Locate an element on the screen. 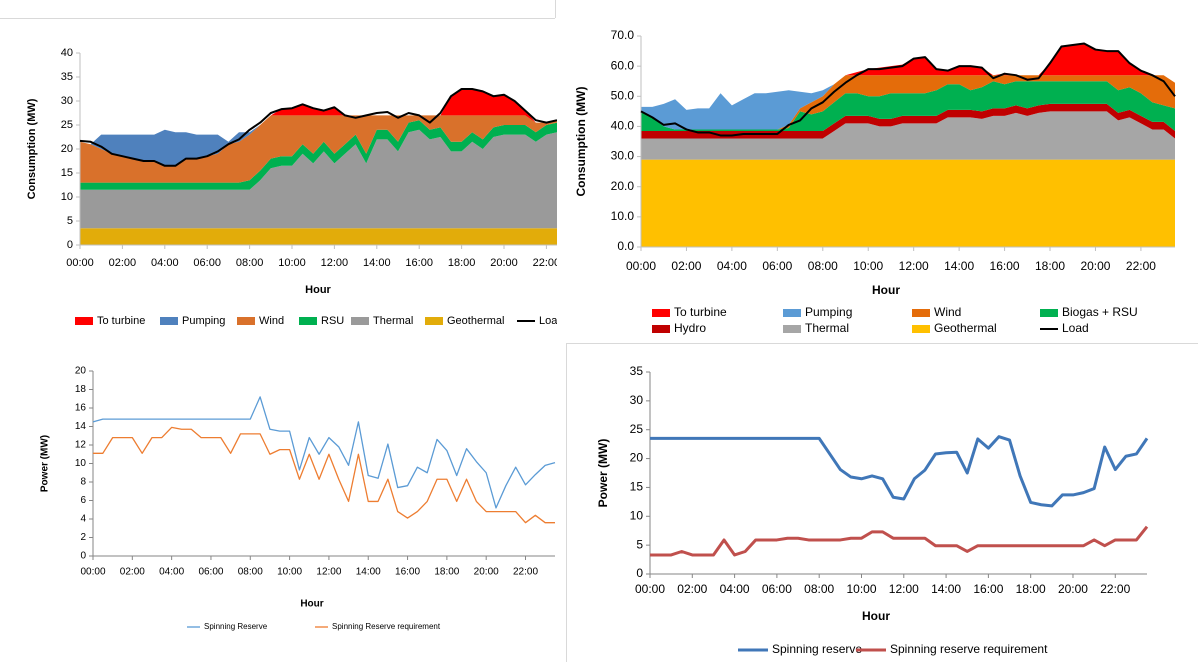 Image resolution: width=1198 pixels, height=662 pixels. legend-label: Hydro is located at coordinates (690, 328).